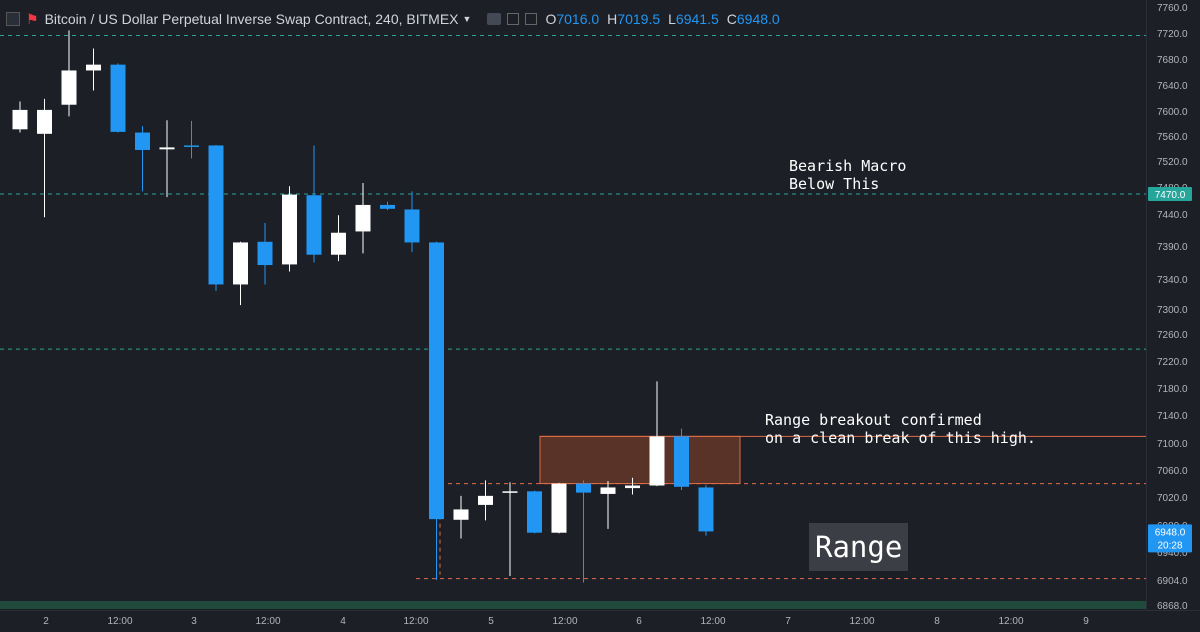 The image size is (1200, 632). Describe the element at coordinates (842, 460) in the screenshot. I see `breakout-zone-layer` at that location.